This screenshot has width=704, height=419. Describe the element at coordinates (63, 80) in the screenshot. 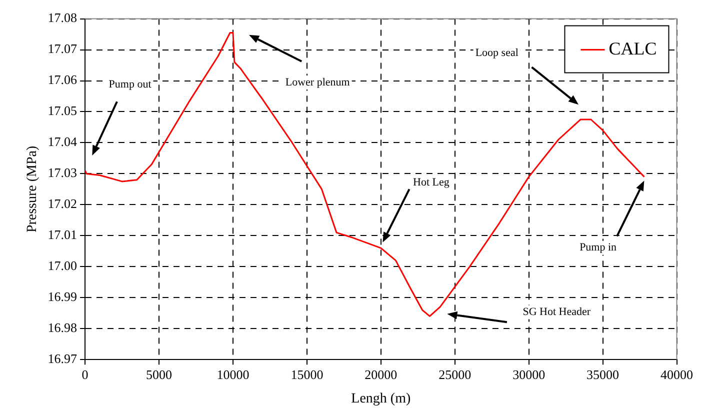

I see `y-tick-label: 17.06` at that location.